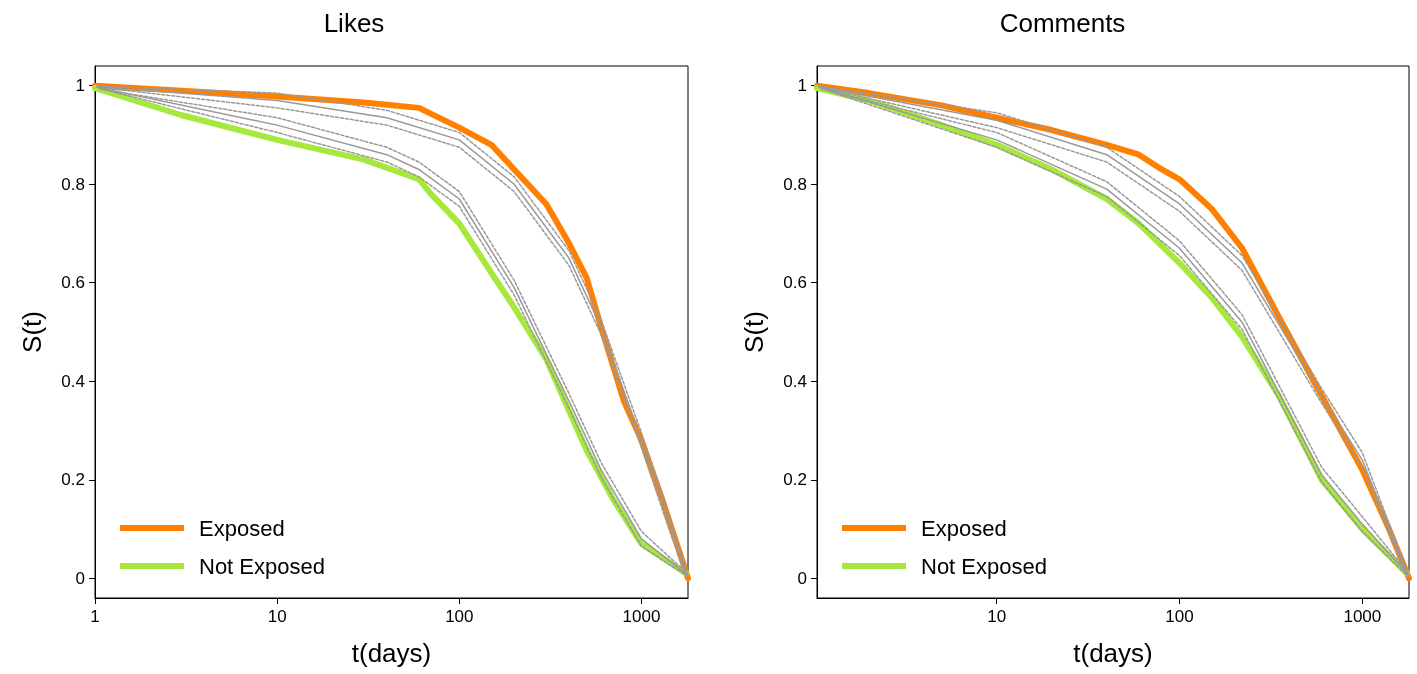  I want to click on chart-title: Comments, so click(1062, 23).